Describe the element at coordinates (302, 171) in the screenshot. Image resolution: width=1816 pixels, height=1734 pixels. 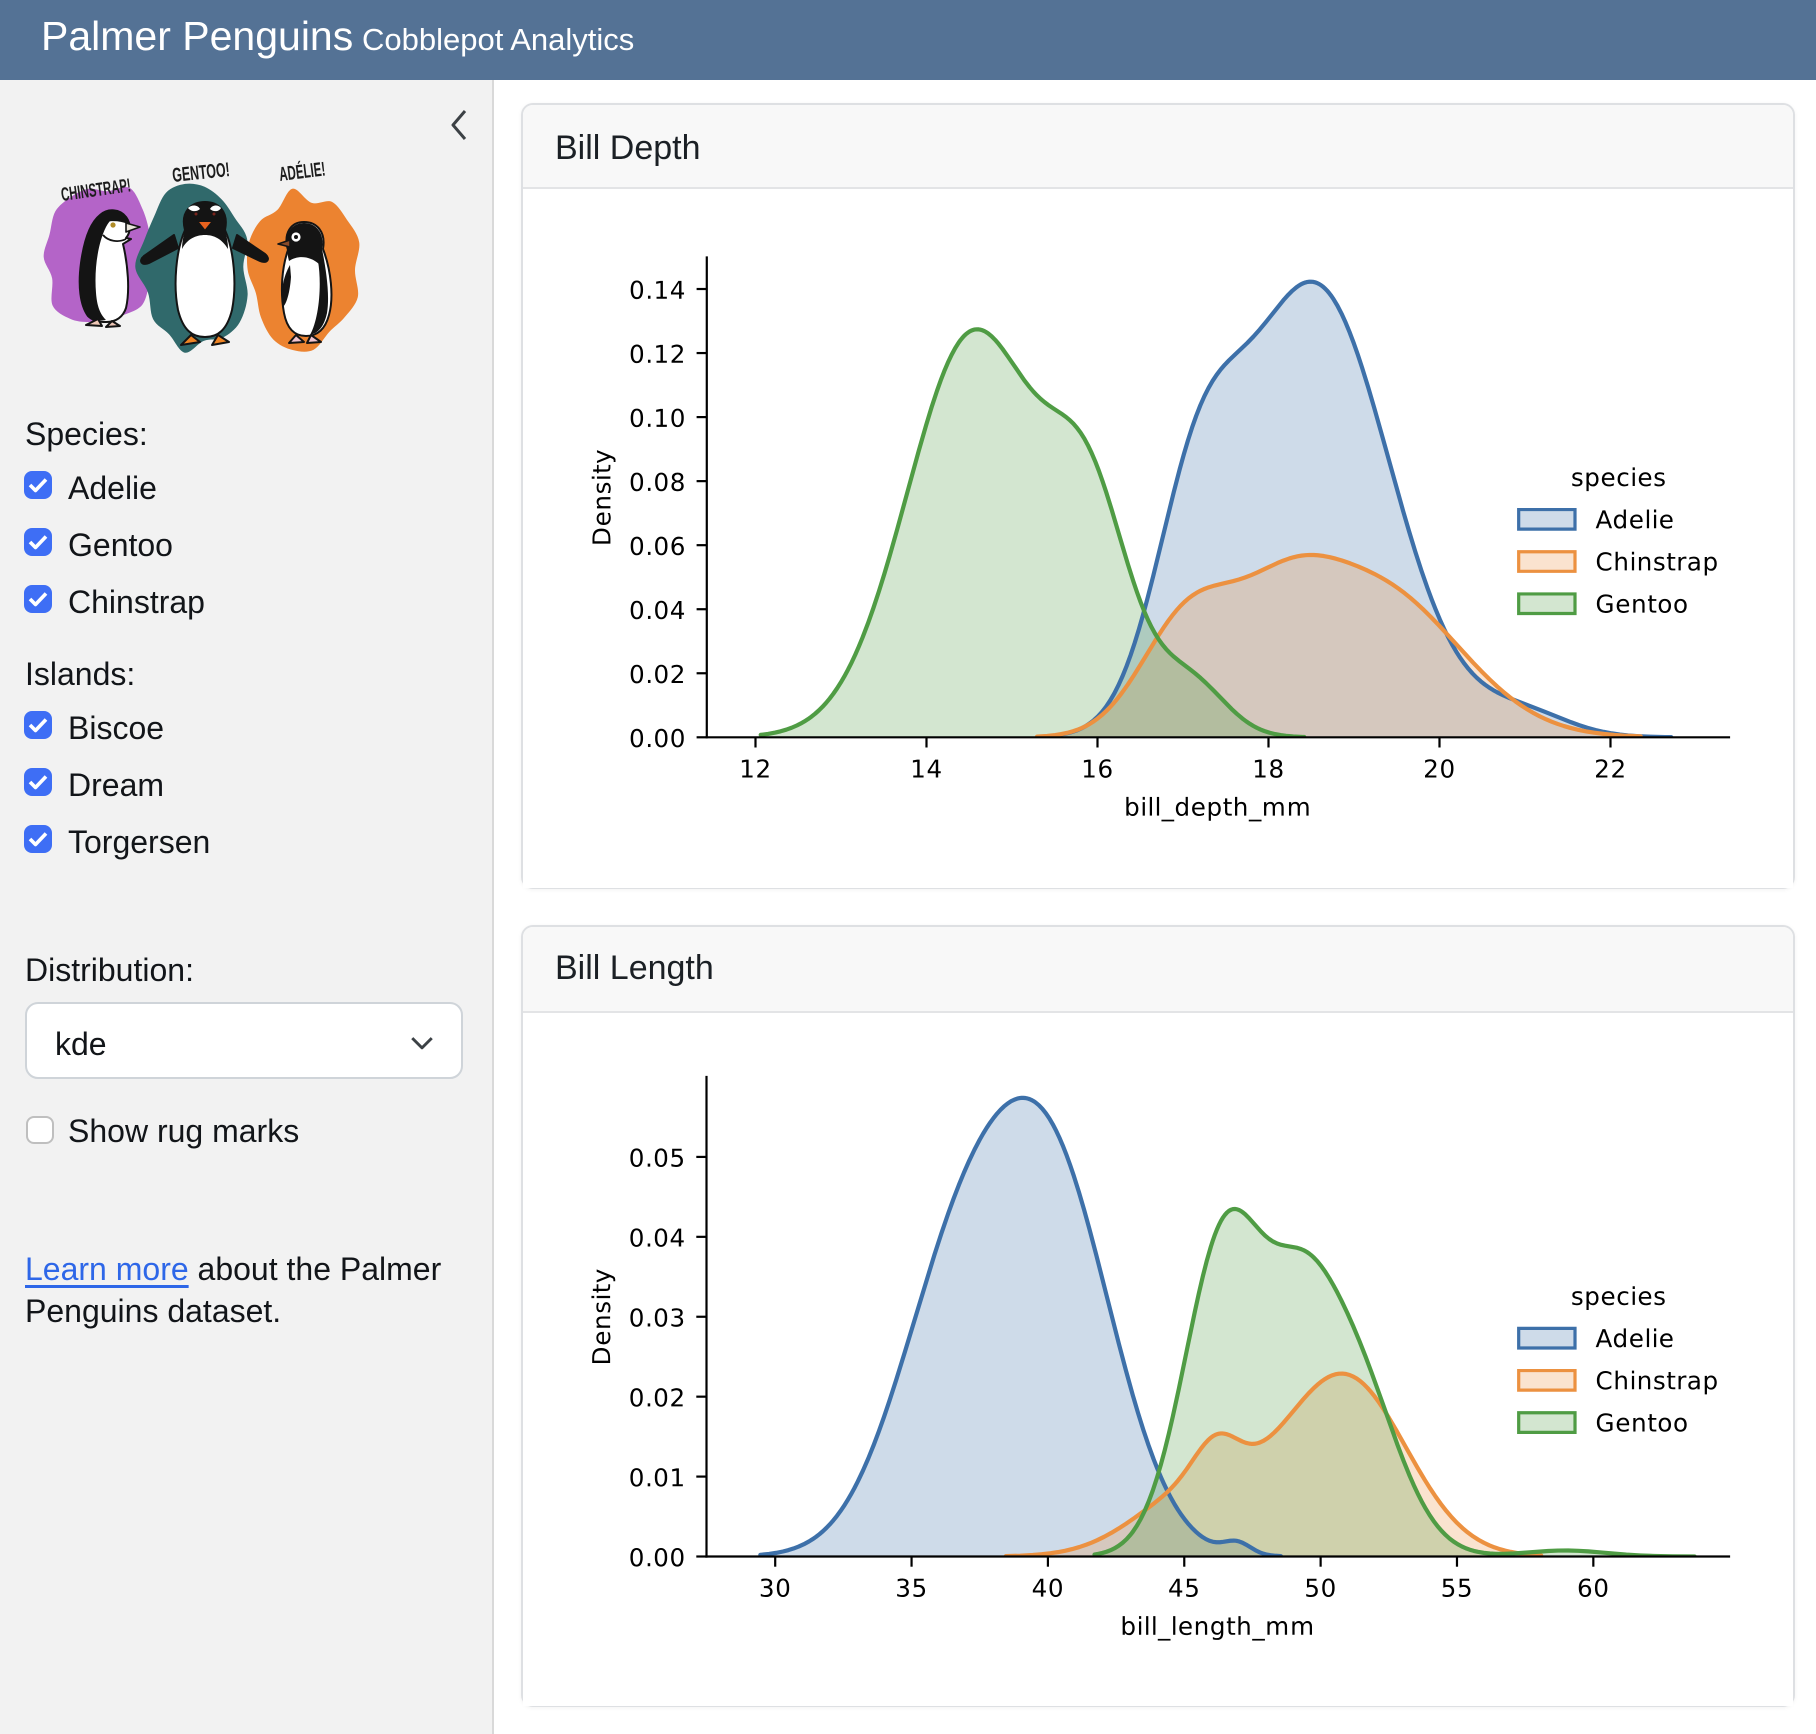
I see `svg-text: ADÉLIE!` at that location.